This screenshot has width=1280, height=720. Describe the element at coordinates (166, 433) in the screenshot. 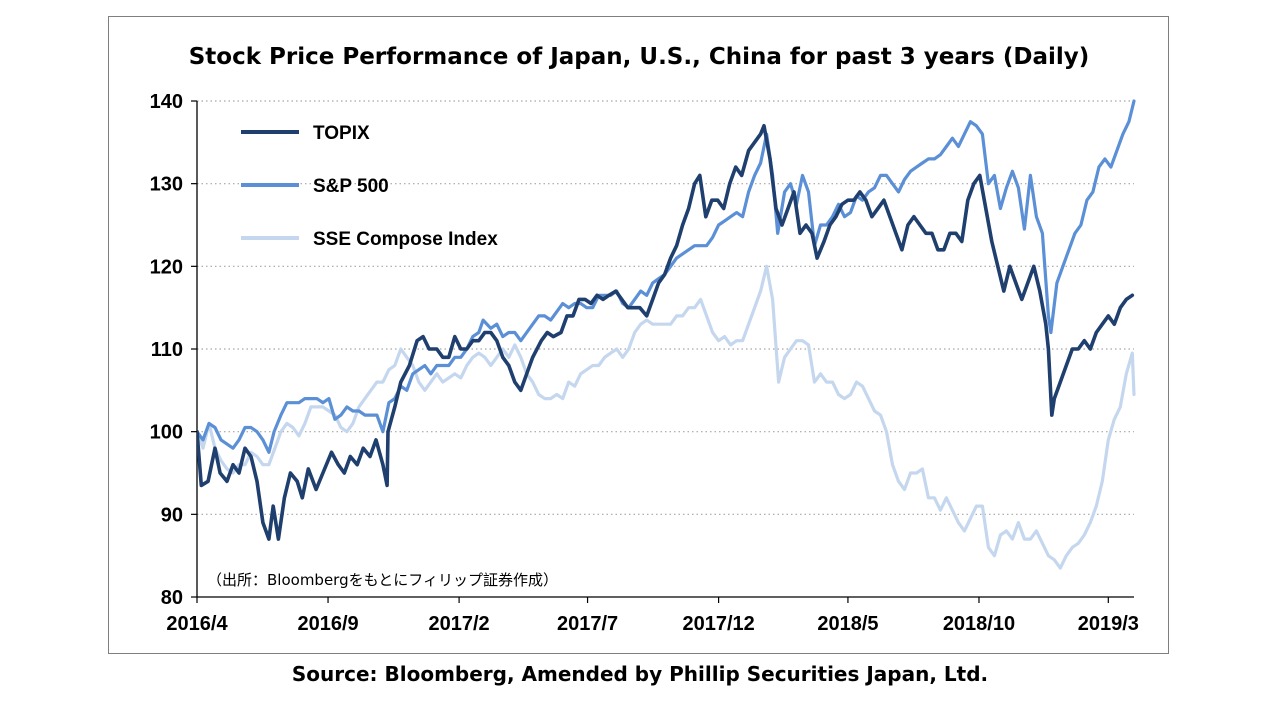

I see `y-tick-label: 100` at that location.